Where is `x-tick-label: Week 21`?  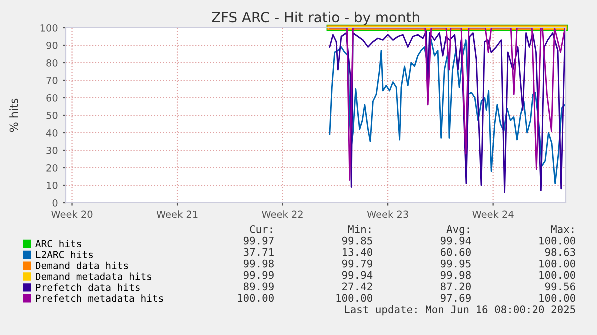 x-tick-label: Week 21 is located at coordinates (177, 214).